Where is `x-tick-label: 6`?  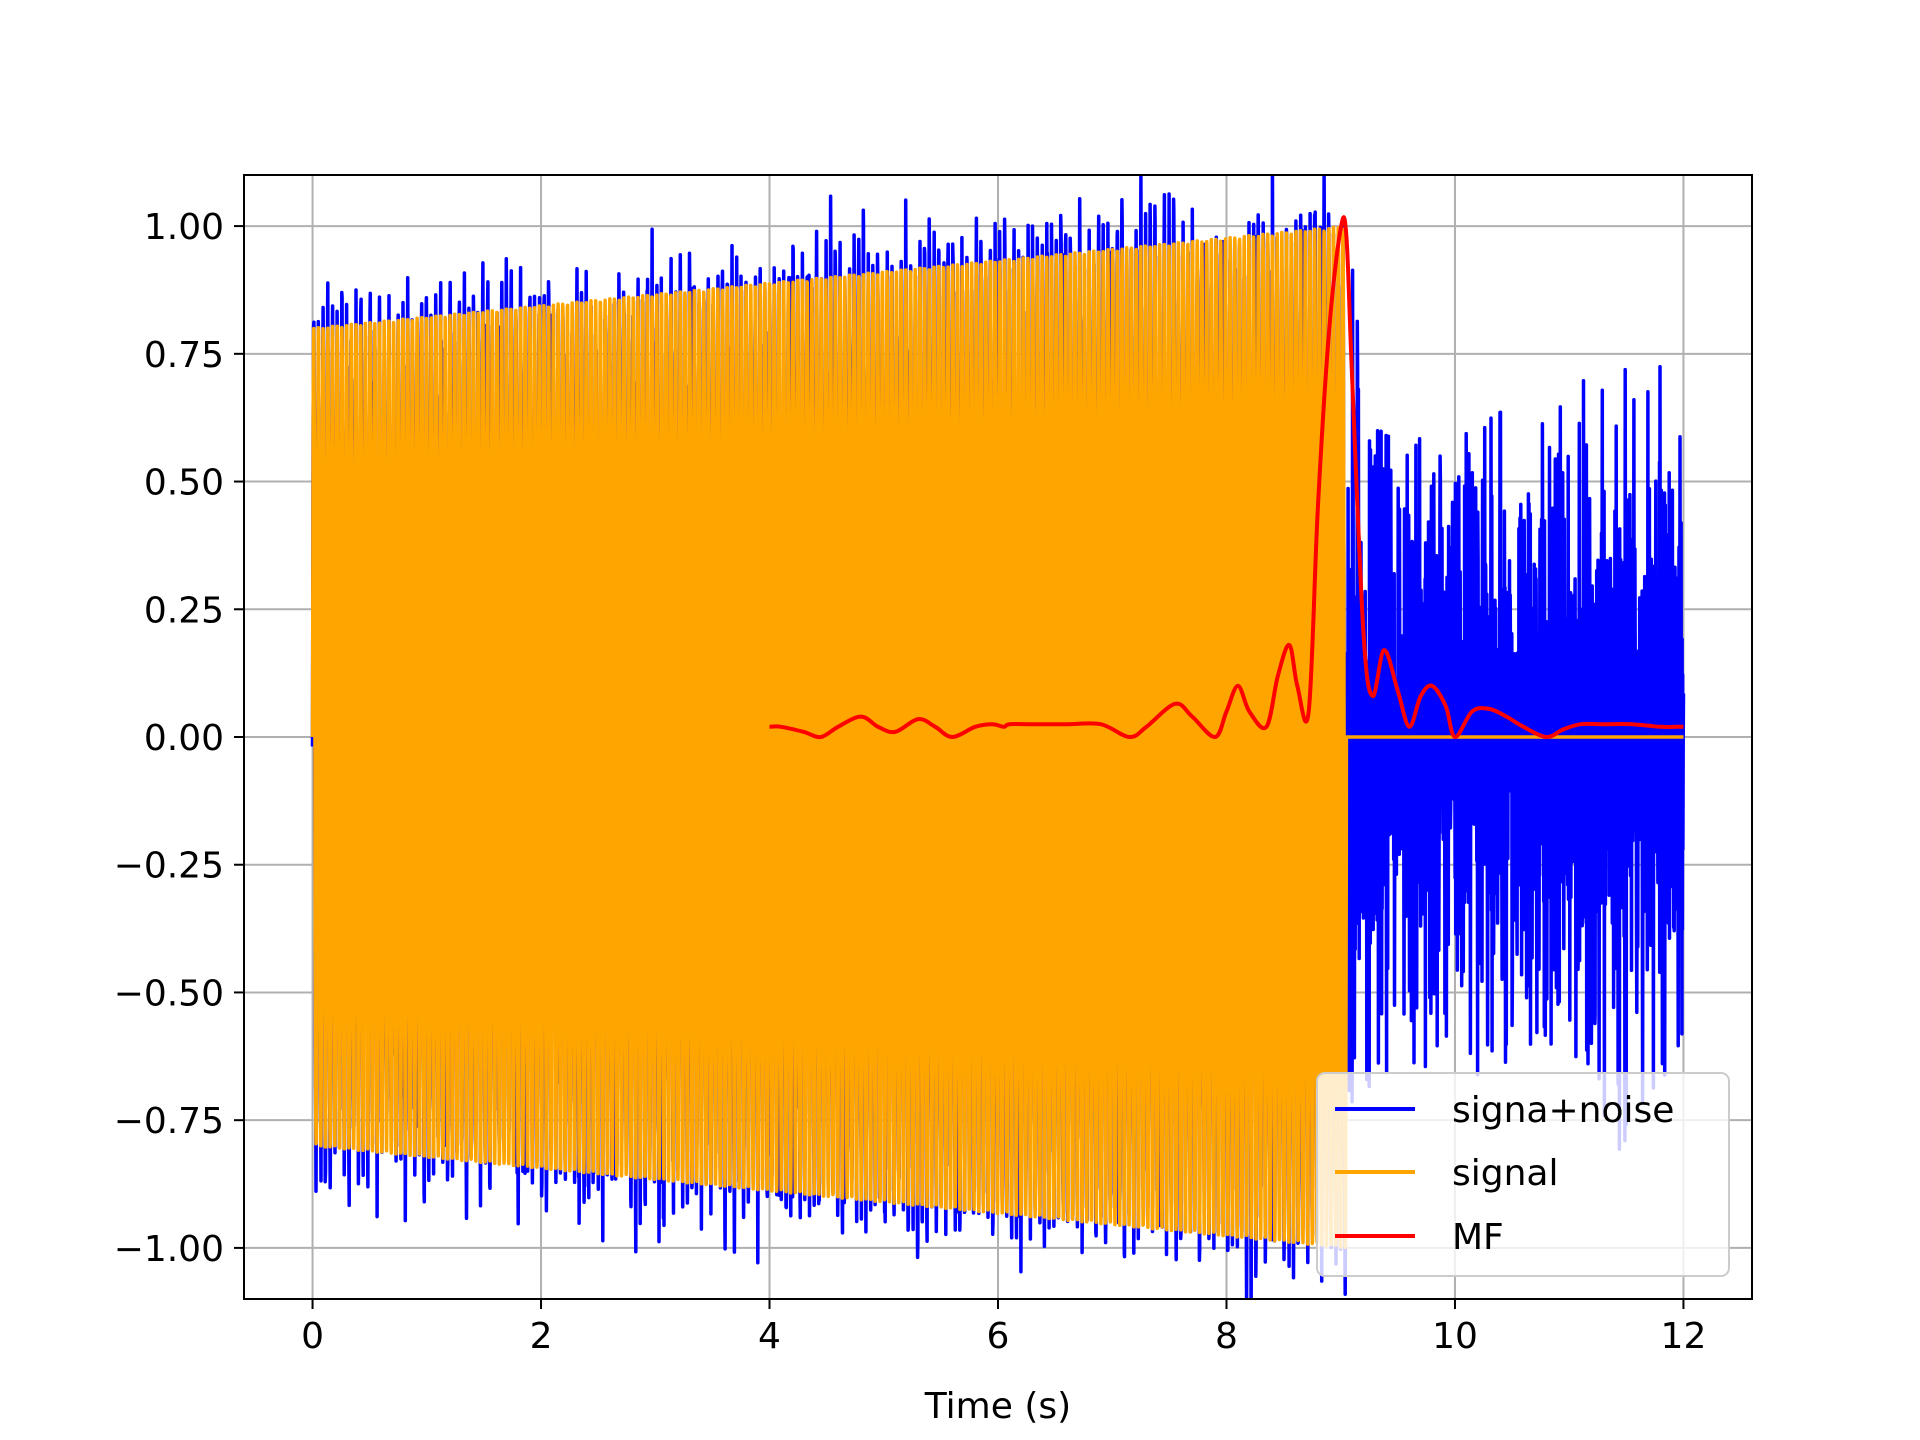
x-tick-label: 6 is located at coordinates (998, 1336).